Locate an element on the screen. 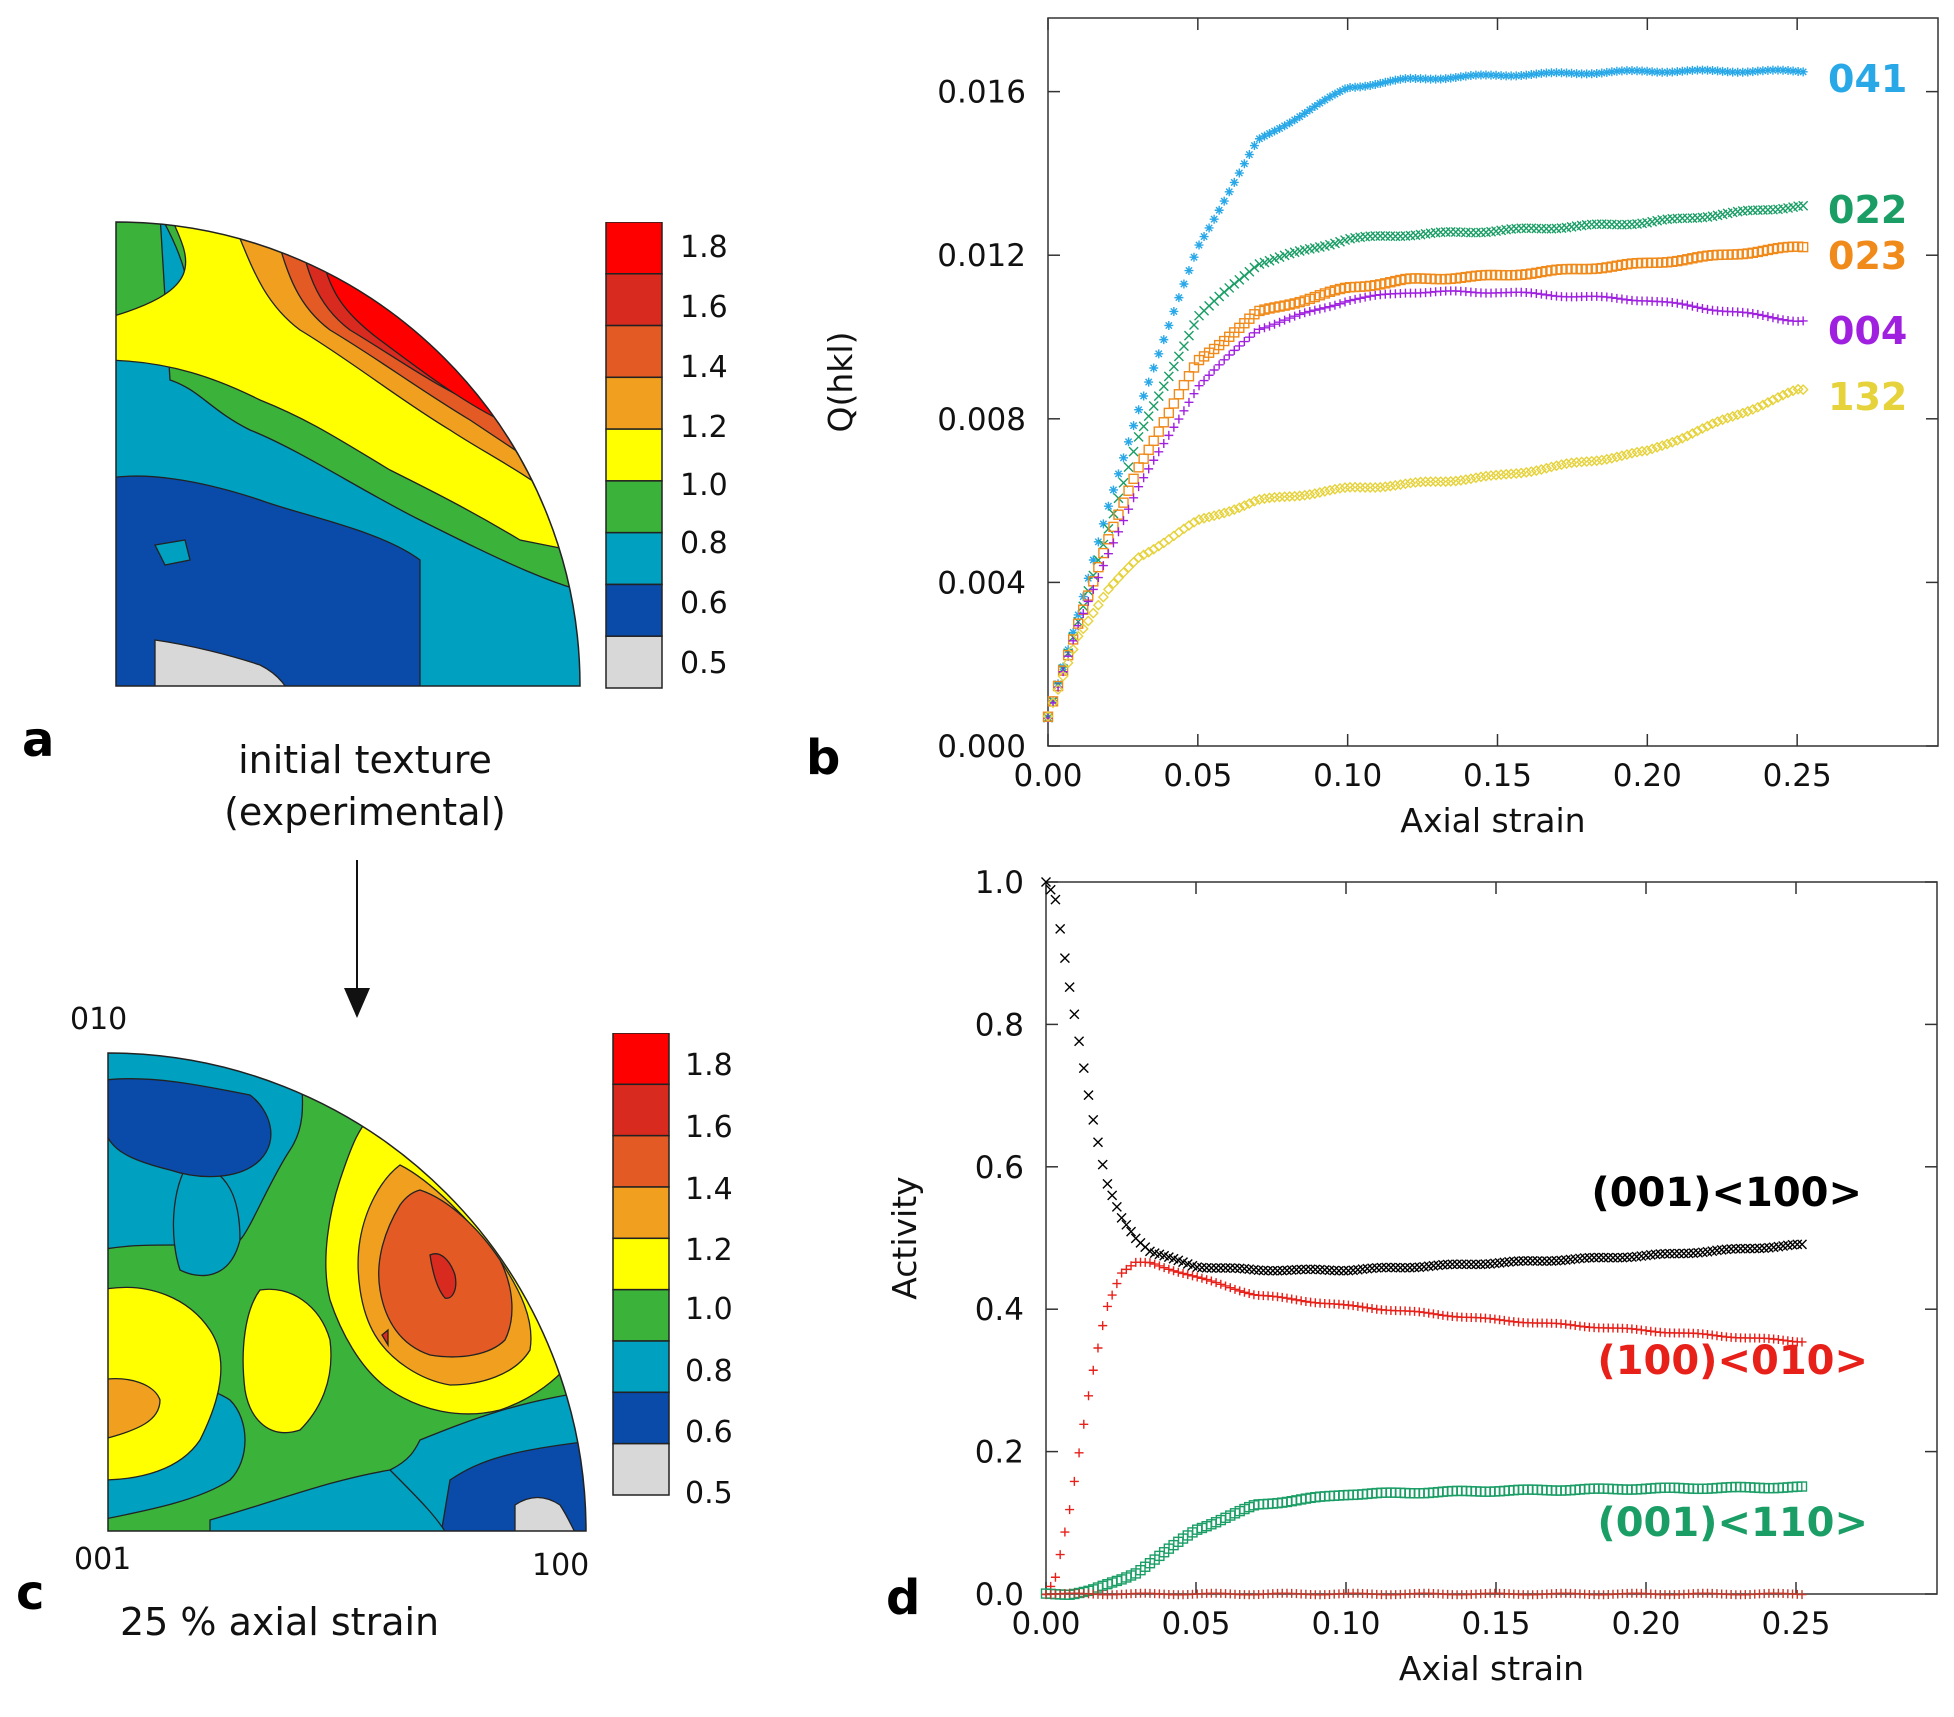  y-tick-label: 0.8 is located at coordinates (999, 1025).